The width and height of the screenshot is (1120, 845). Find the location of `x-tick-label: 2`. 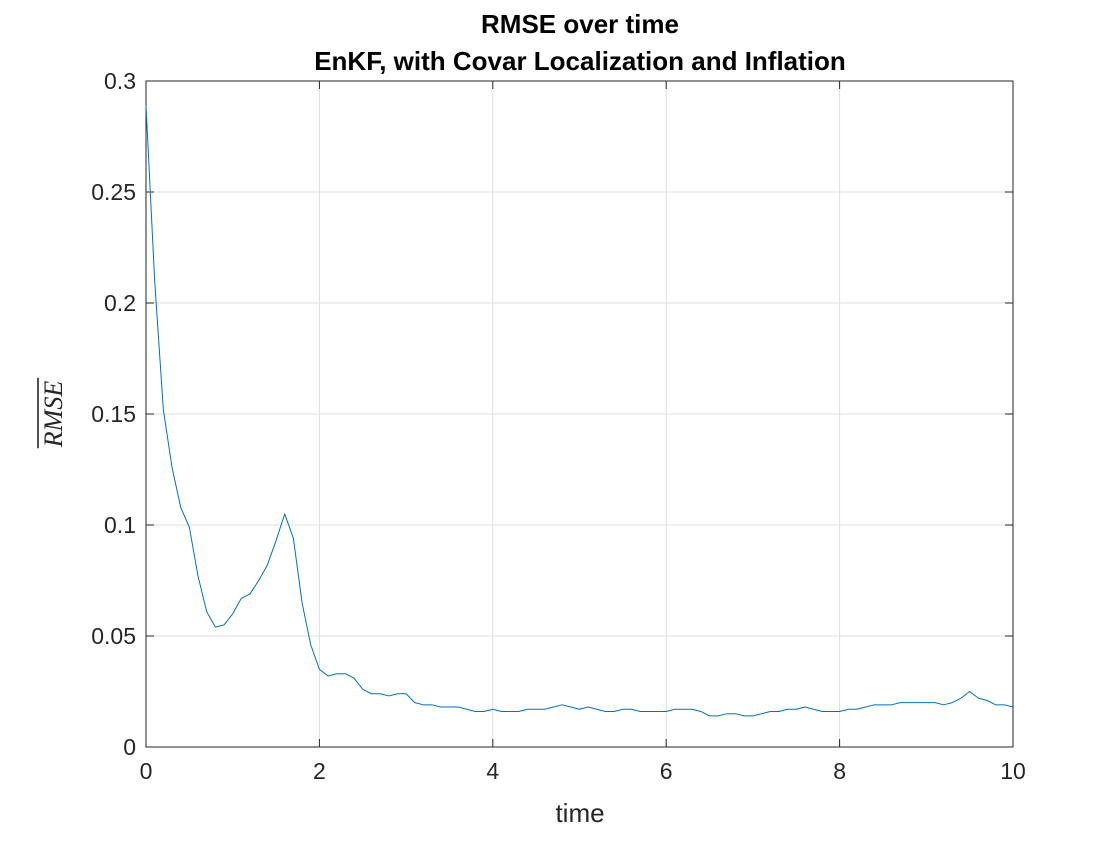

x-tick-label: 2 is located at coordinates (319, 771).